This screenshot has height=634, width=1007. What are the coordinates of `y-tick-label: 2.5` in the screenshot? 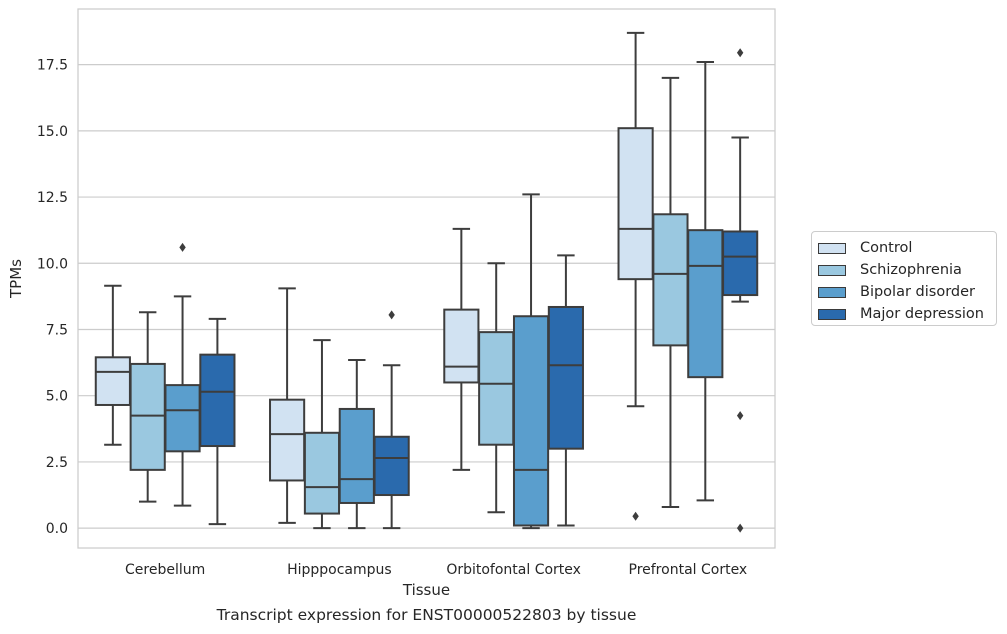 It's located at (57, 463).